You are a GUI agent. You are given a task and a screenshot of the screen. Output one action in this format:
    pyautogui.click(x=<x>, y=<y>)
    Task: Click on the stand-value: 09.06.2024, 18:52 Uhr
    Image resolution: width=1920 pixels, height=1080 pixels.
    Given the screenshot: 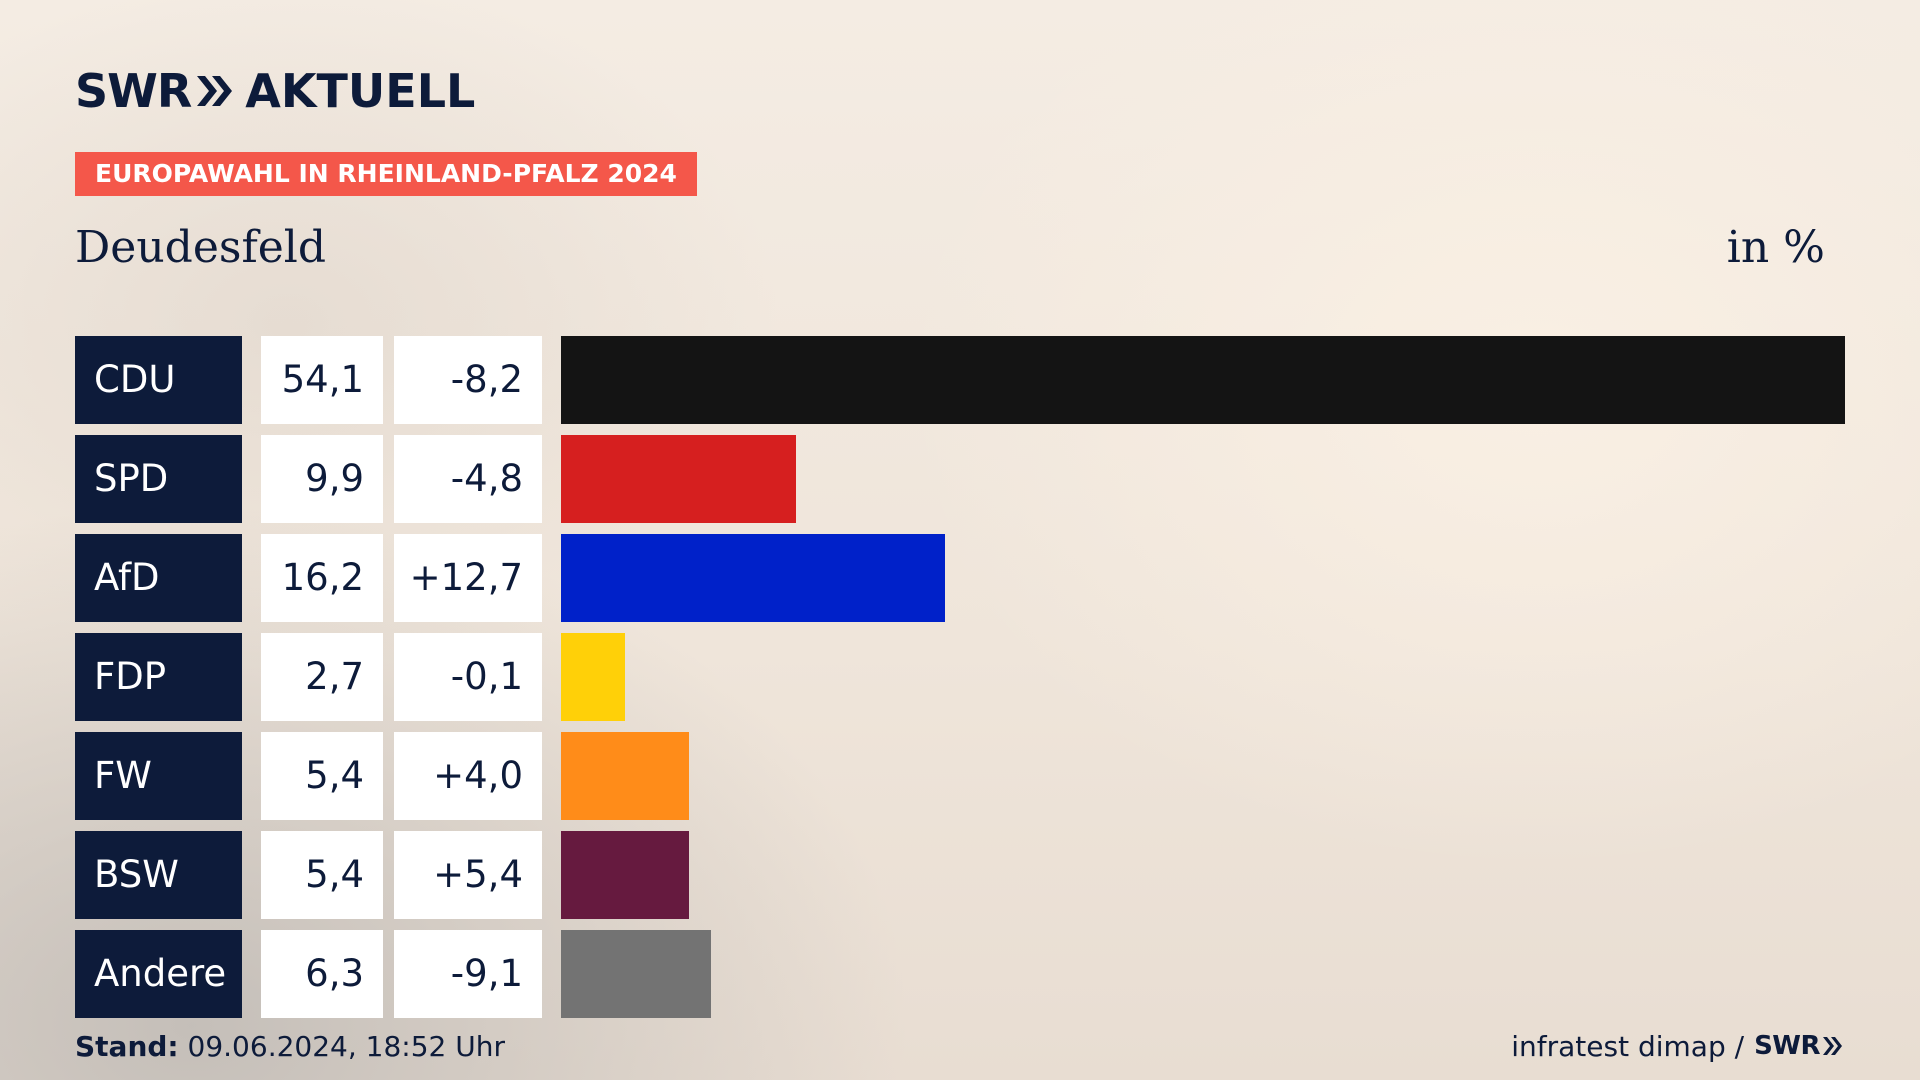 What is the action you would take?
    pyautogui.click(x=346, y=1046)
    